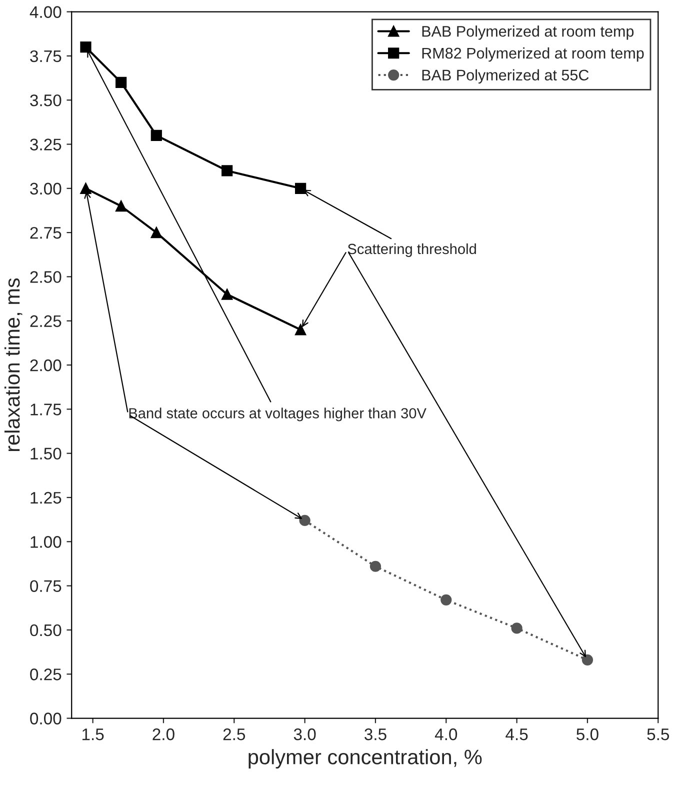 The width and height of the screenshot is (682, 785). Describe the element at coordinates (46, 12) in the screenshot. I see `y-tick-label: 4.00` at that location.